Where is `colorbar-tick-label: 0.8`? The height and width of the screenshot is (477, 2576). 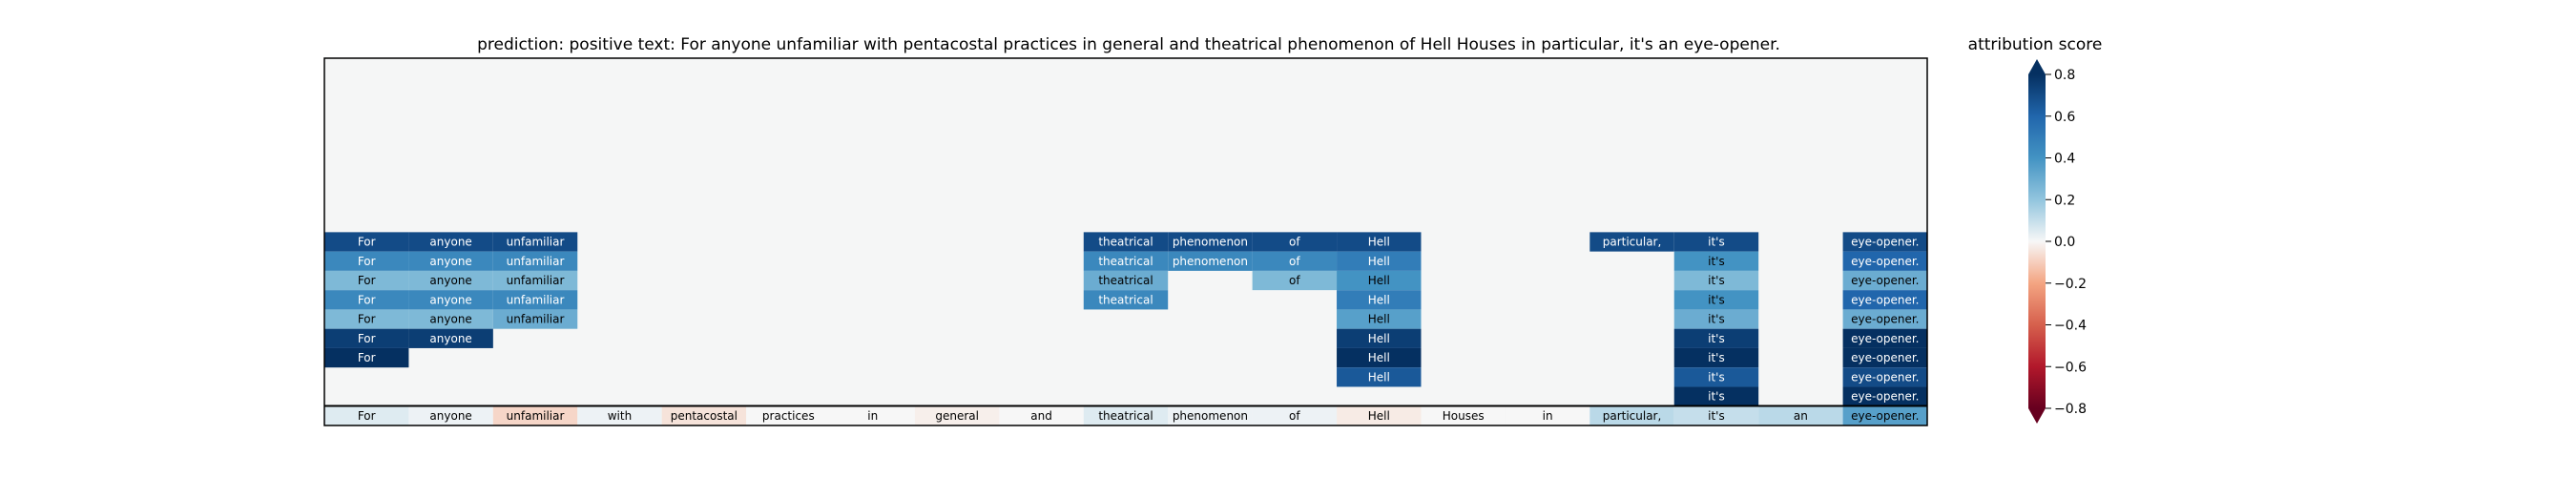 colorbar-tick-label: 0.8 is located at coordinates (2064, 75).